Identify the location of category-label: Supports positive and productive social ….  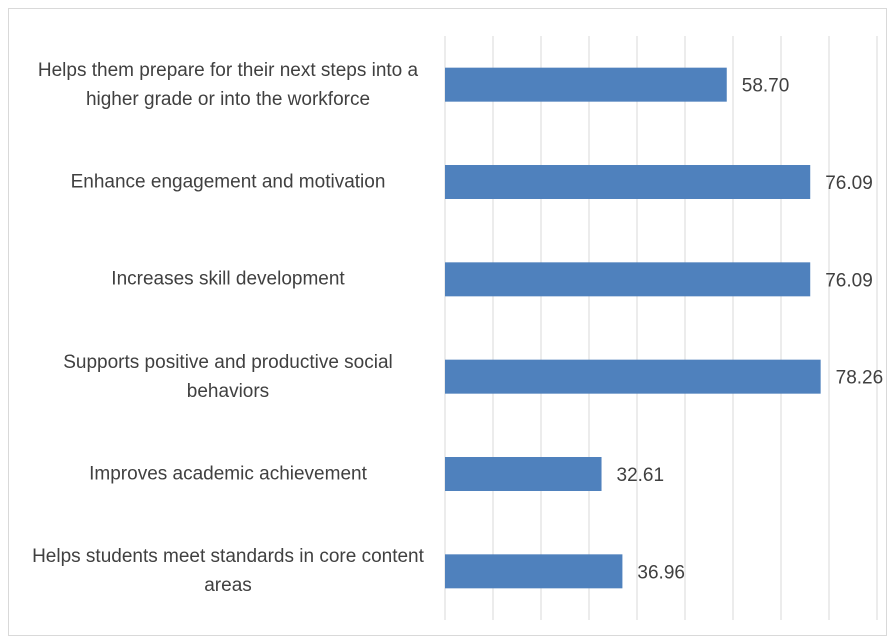
(228, 376).